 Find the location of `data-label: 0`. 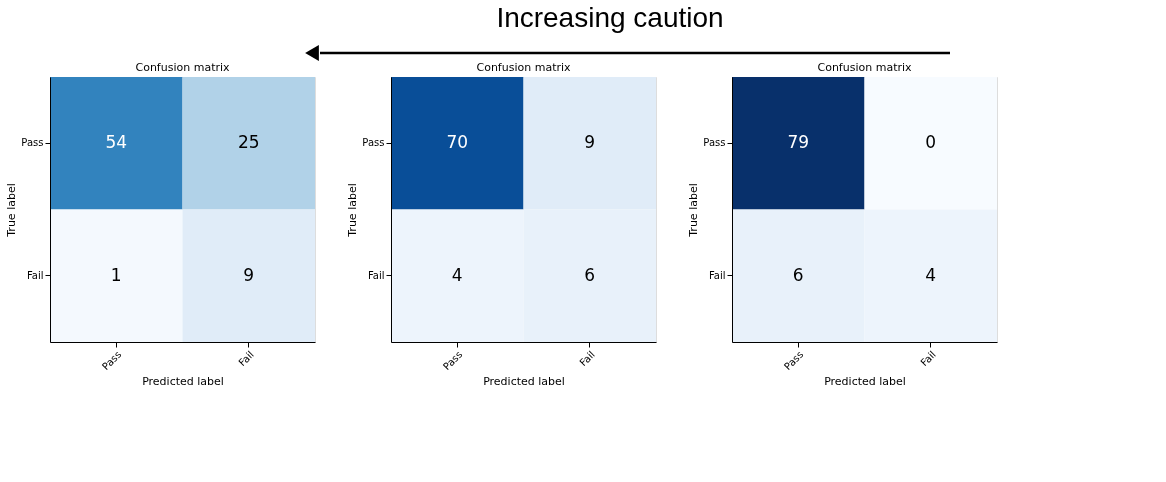

data-label: 0 is located at coordinates (931, 142).